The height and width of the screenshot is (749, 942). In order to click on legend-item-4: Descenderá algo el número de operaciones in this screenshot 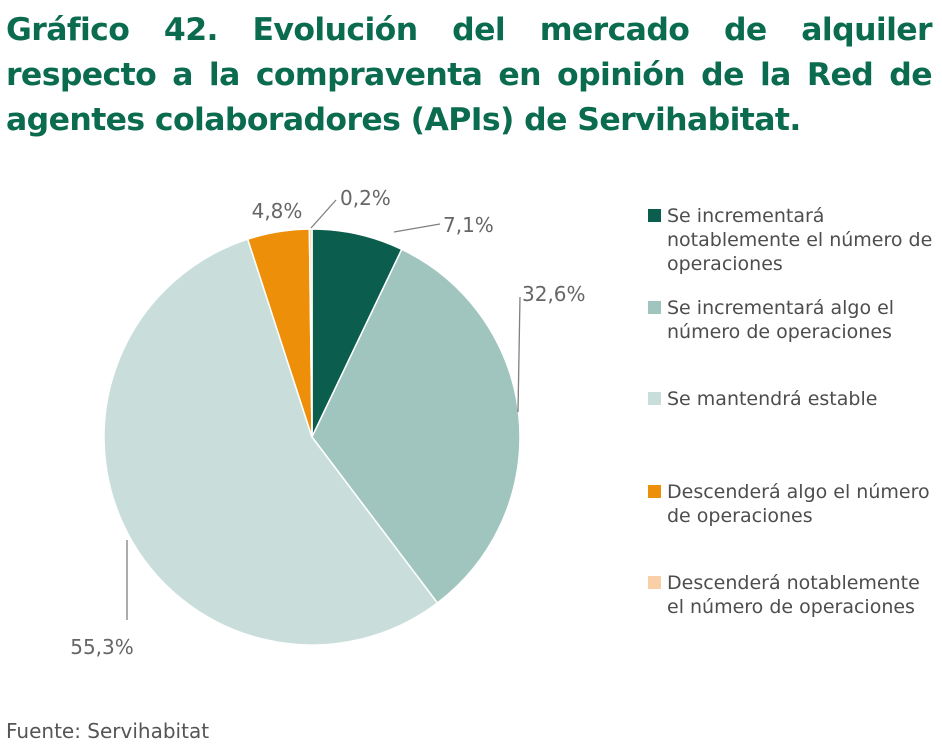, I will do `click(790, 504)`.